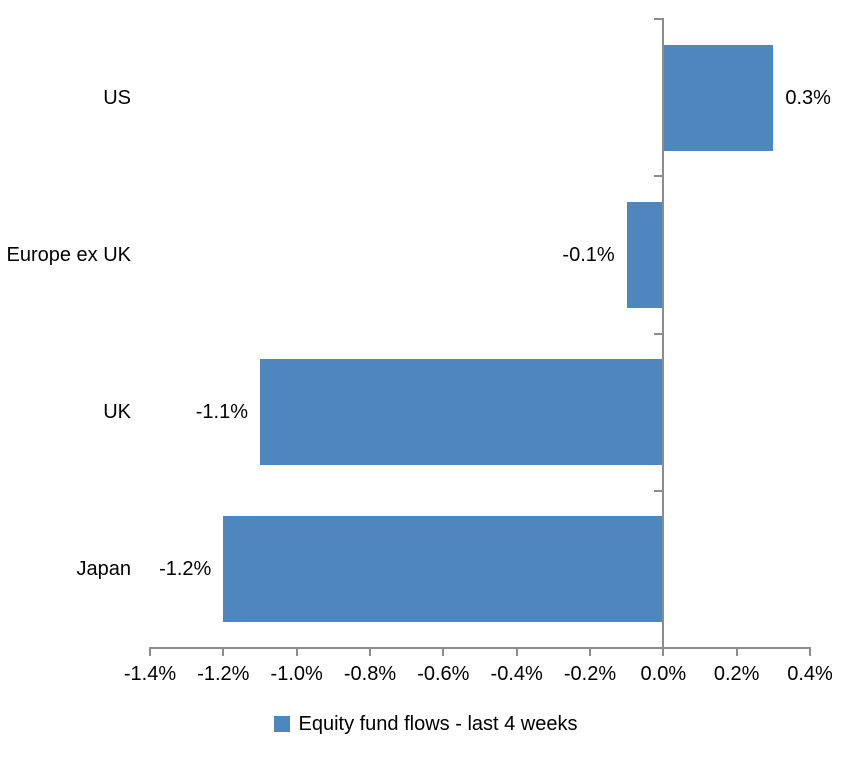 Image resolution: width=852 pixels, height=757 pixels. I want to click on value-label-japan: -1.2%, so click(185, 569).